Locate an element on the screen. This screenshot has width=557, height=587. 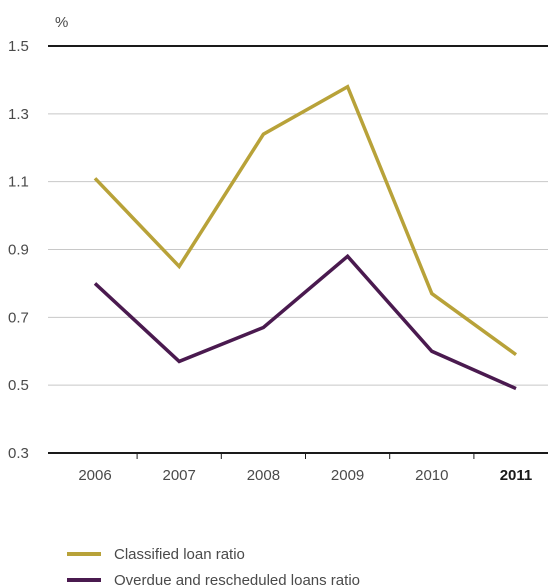
x-tick-label: 2009 is located at coordinates (347, 475).